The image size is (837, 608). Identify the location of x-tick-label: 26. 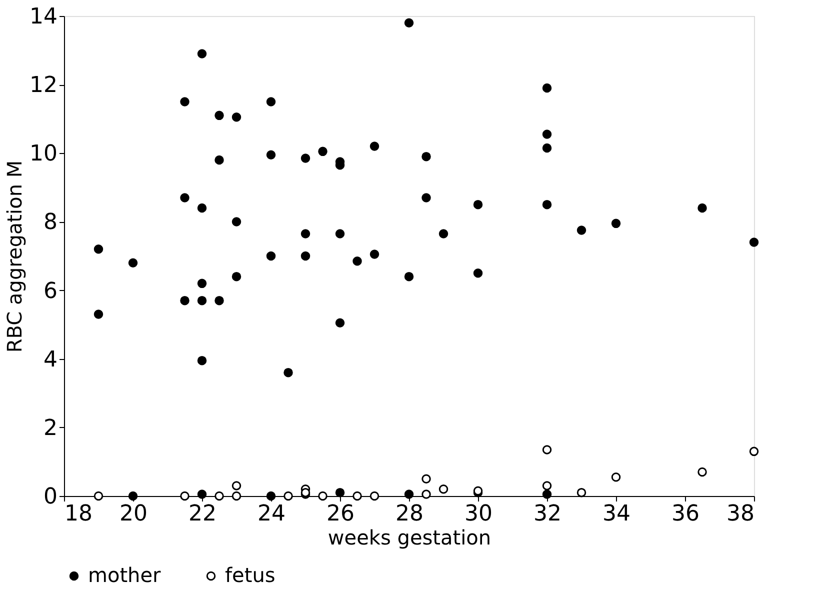
(340, 514).